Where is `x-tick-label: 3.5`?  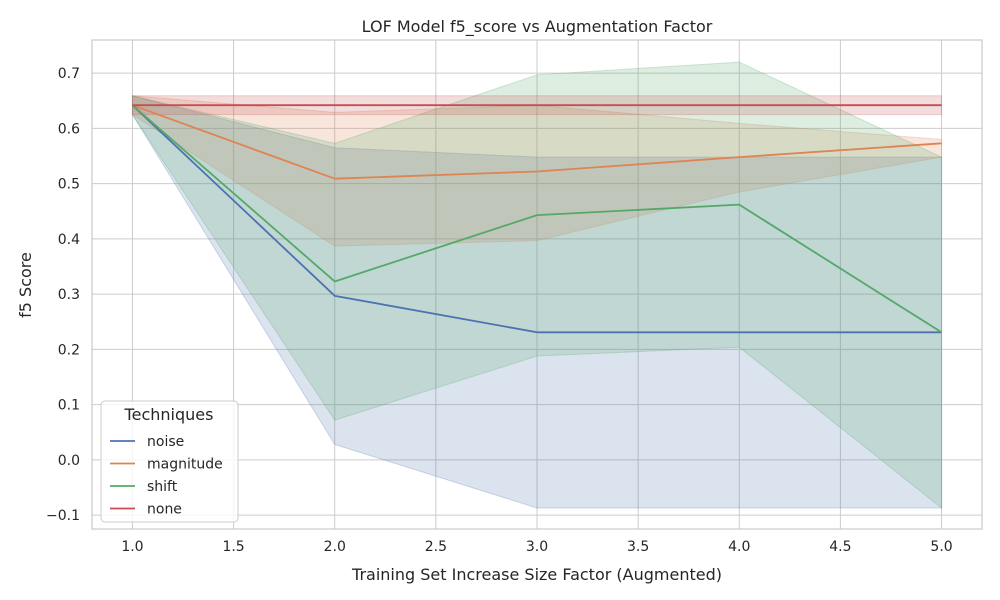 x-tick-label: 3.5 is located at coordinates (638, 547).